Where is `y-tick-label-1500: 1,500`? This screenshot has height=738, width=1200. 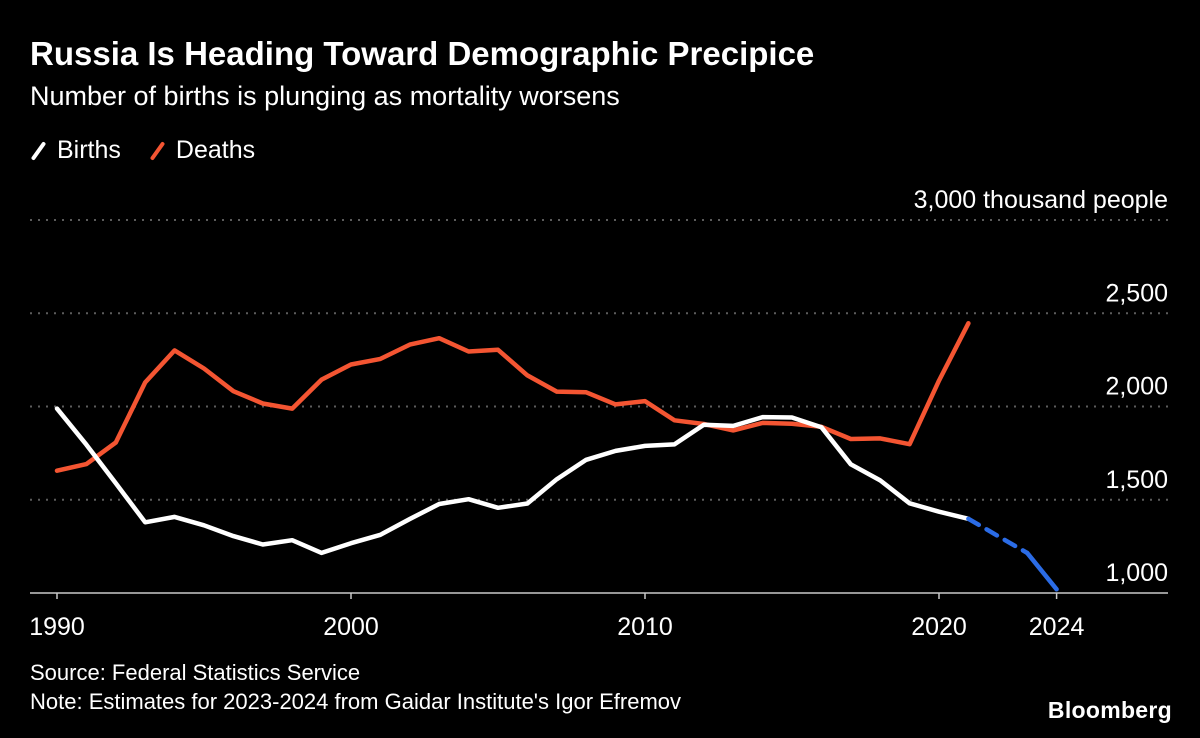
y-tick-label-1500: 1,500 is located at coordinates (1136, 480).